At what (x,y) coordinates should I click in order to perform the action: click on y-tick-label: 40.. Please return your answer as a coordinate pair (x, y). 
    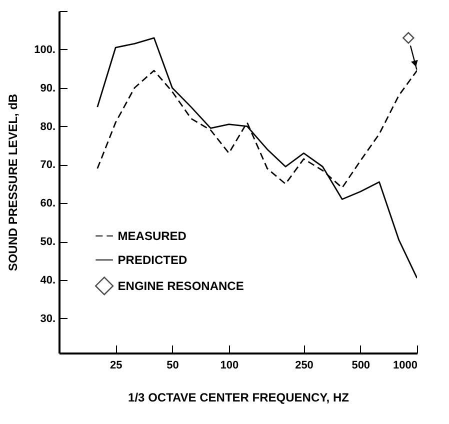
    Looking at the image, I should click on (48, 280).